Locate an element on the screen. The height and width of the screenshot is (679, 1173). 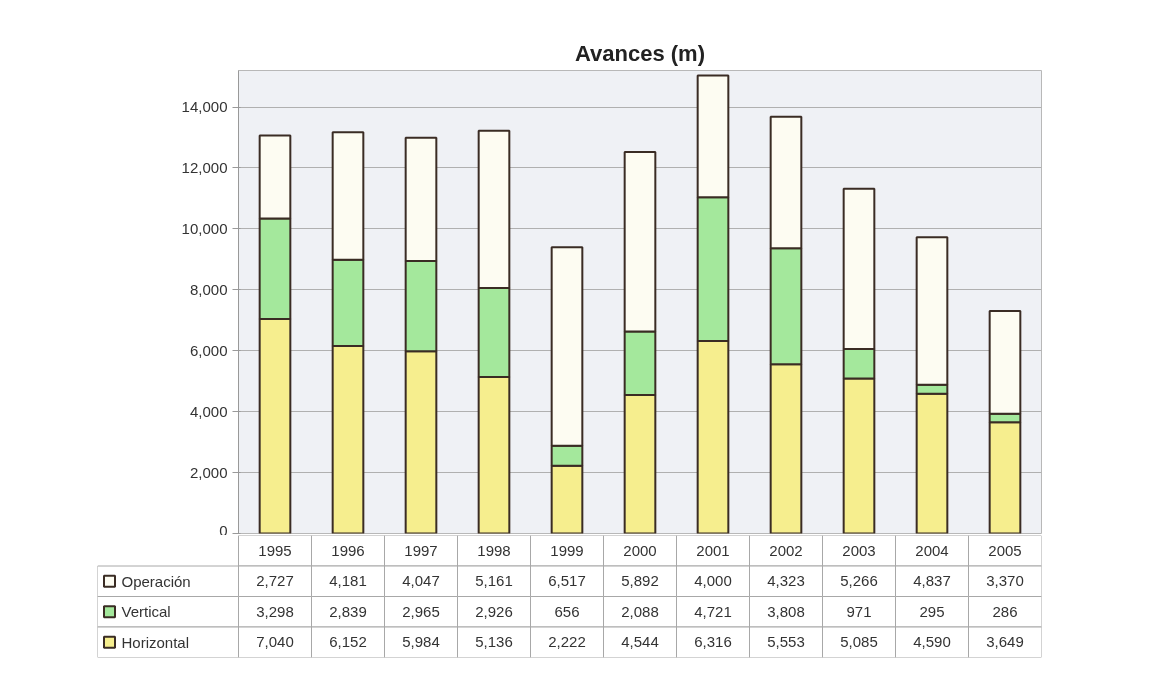
data-label: 2,222 is located at coordinates (567, 642).